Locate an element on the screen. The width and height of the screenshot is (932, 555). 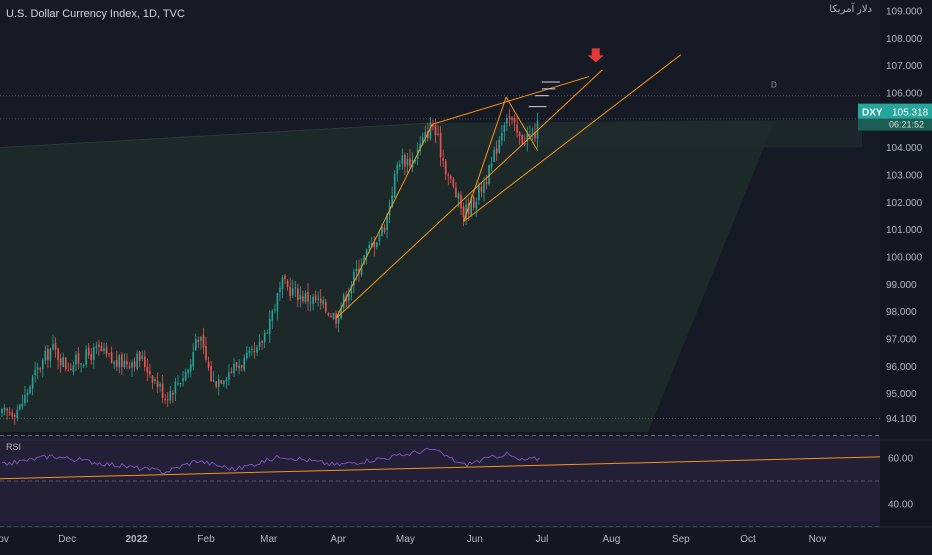
down-arrow-icon is located at coordinates (595, 55).